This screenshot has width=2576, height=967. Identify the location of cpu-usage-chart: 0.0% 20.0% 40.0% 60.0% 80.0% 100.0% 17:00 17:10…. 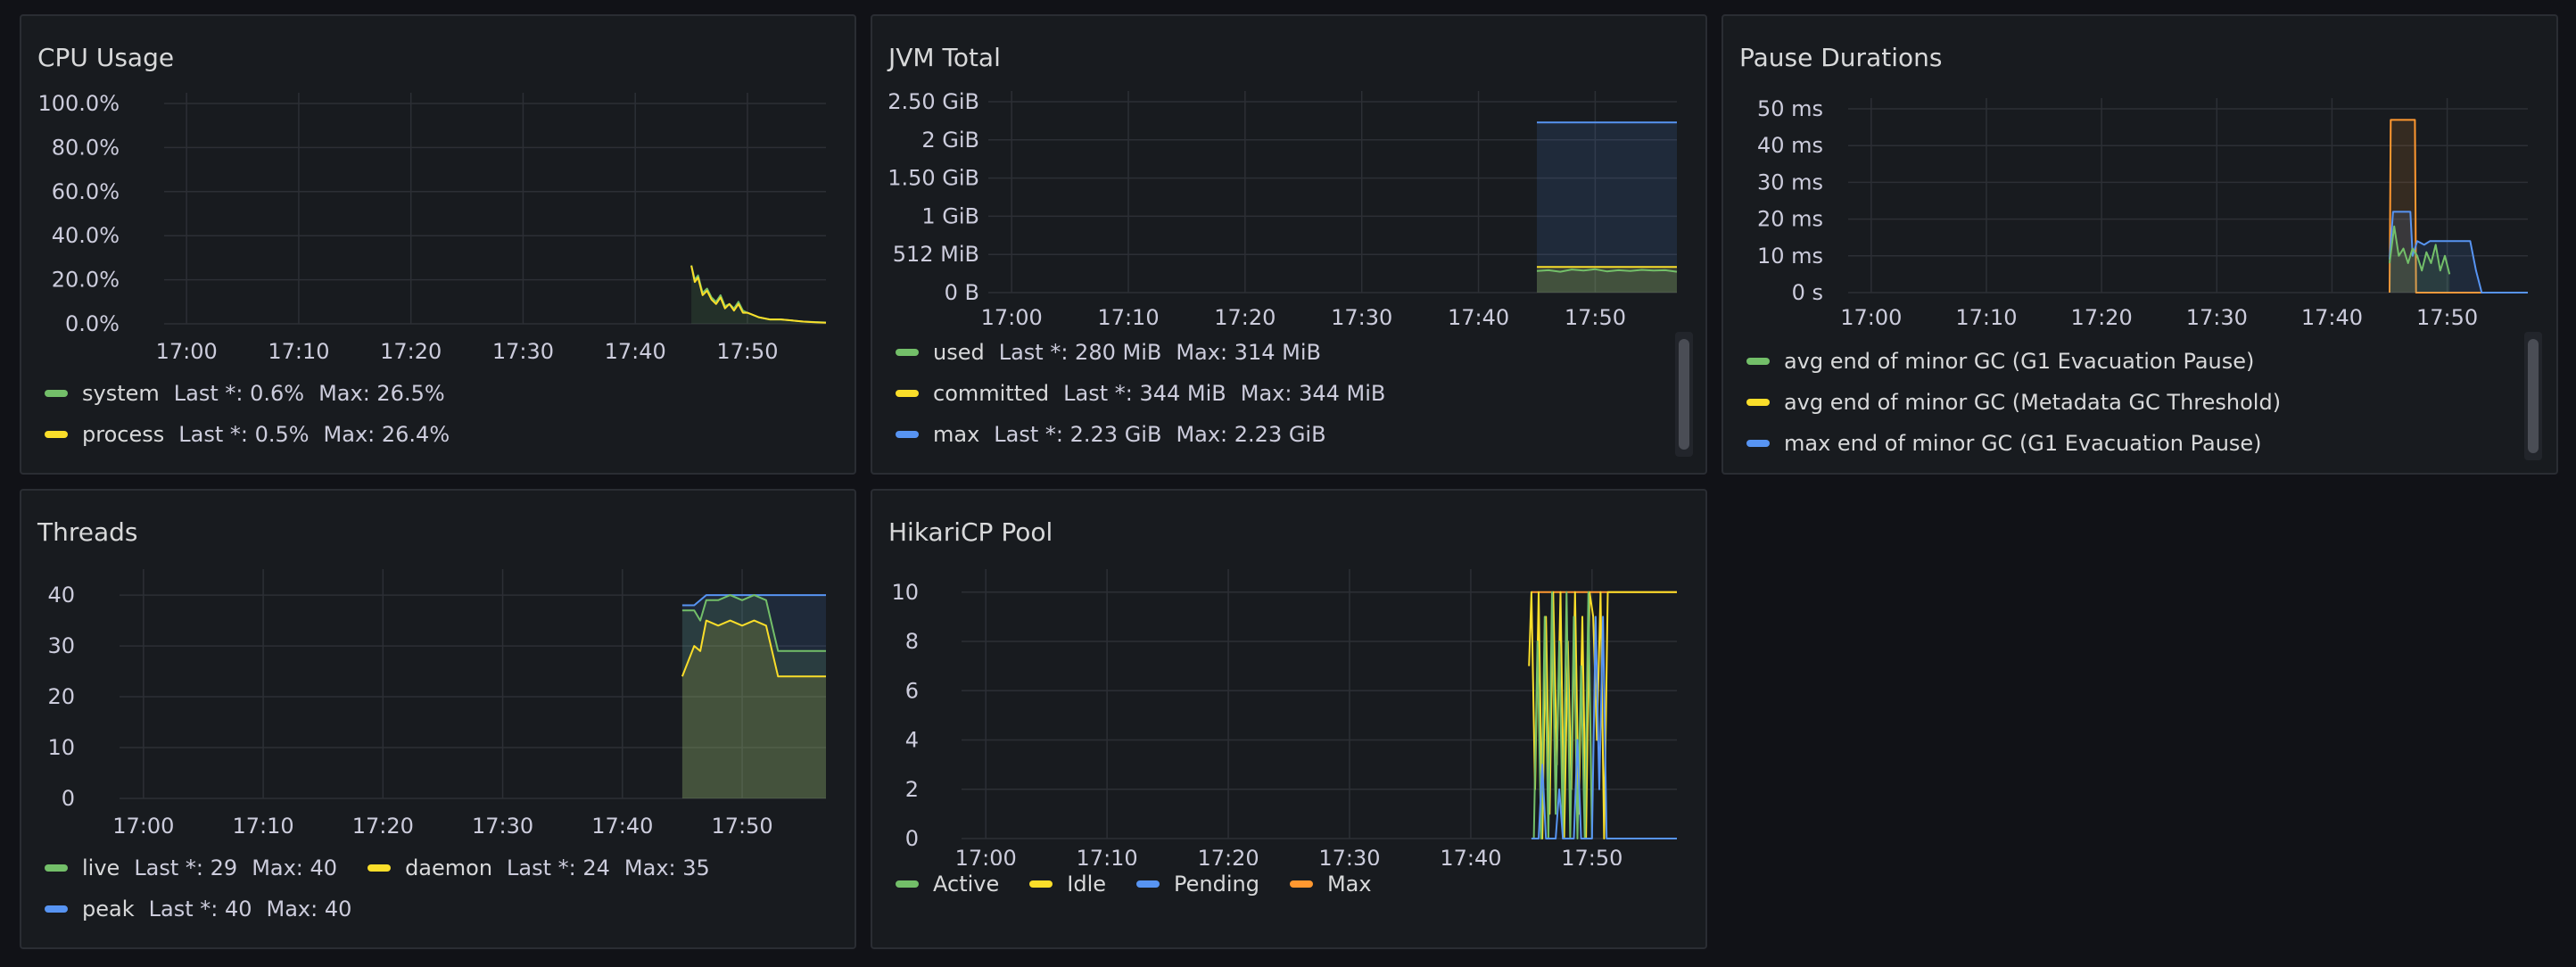
(438, 203).